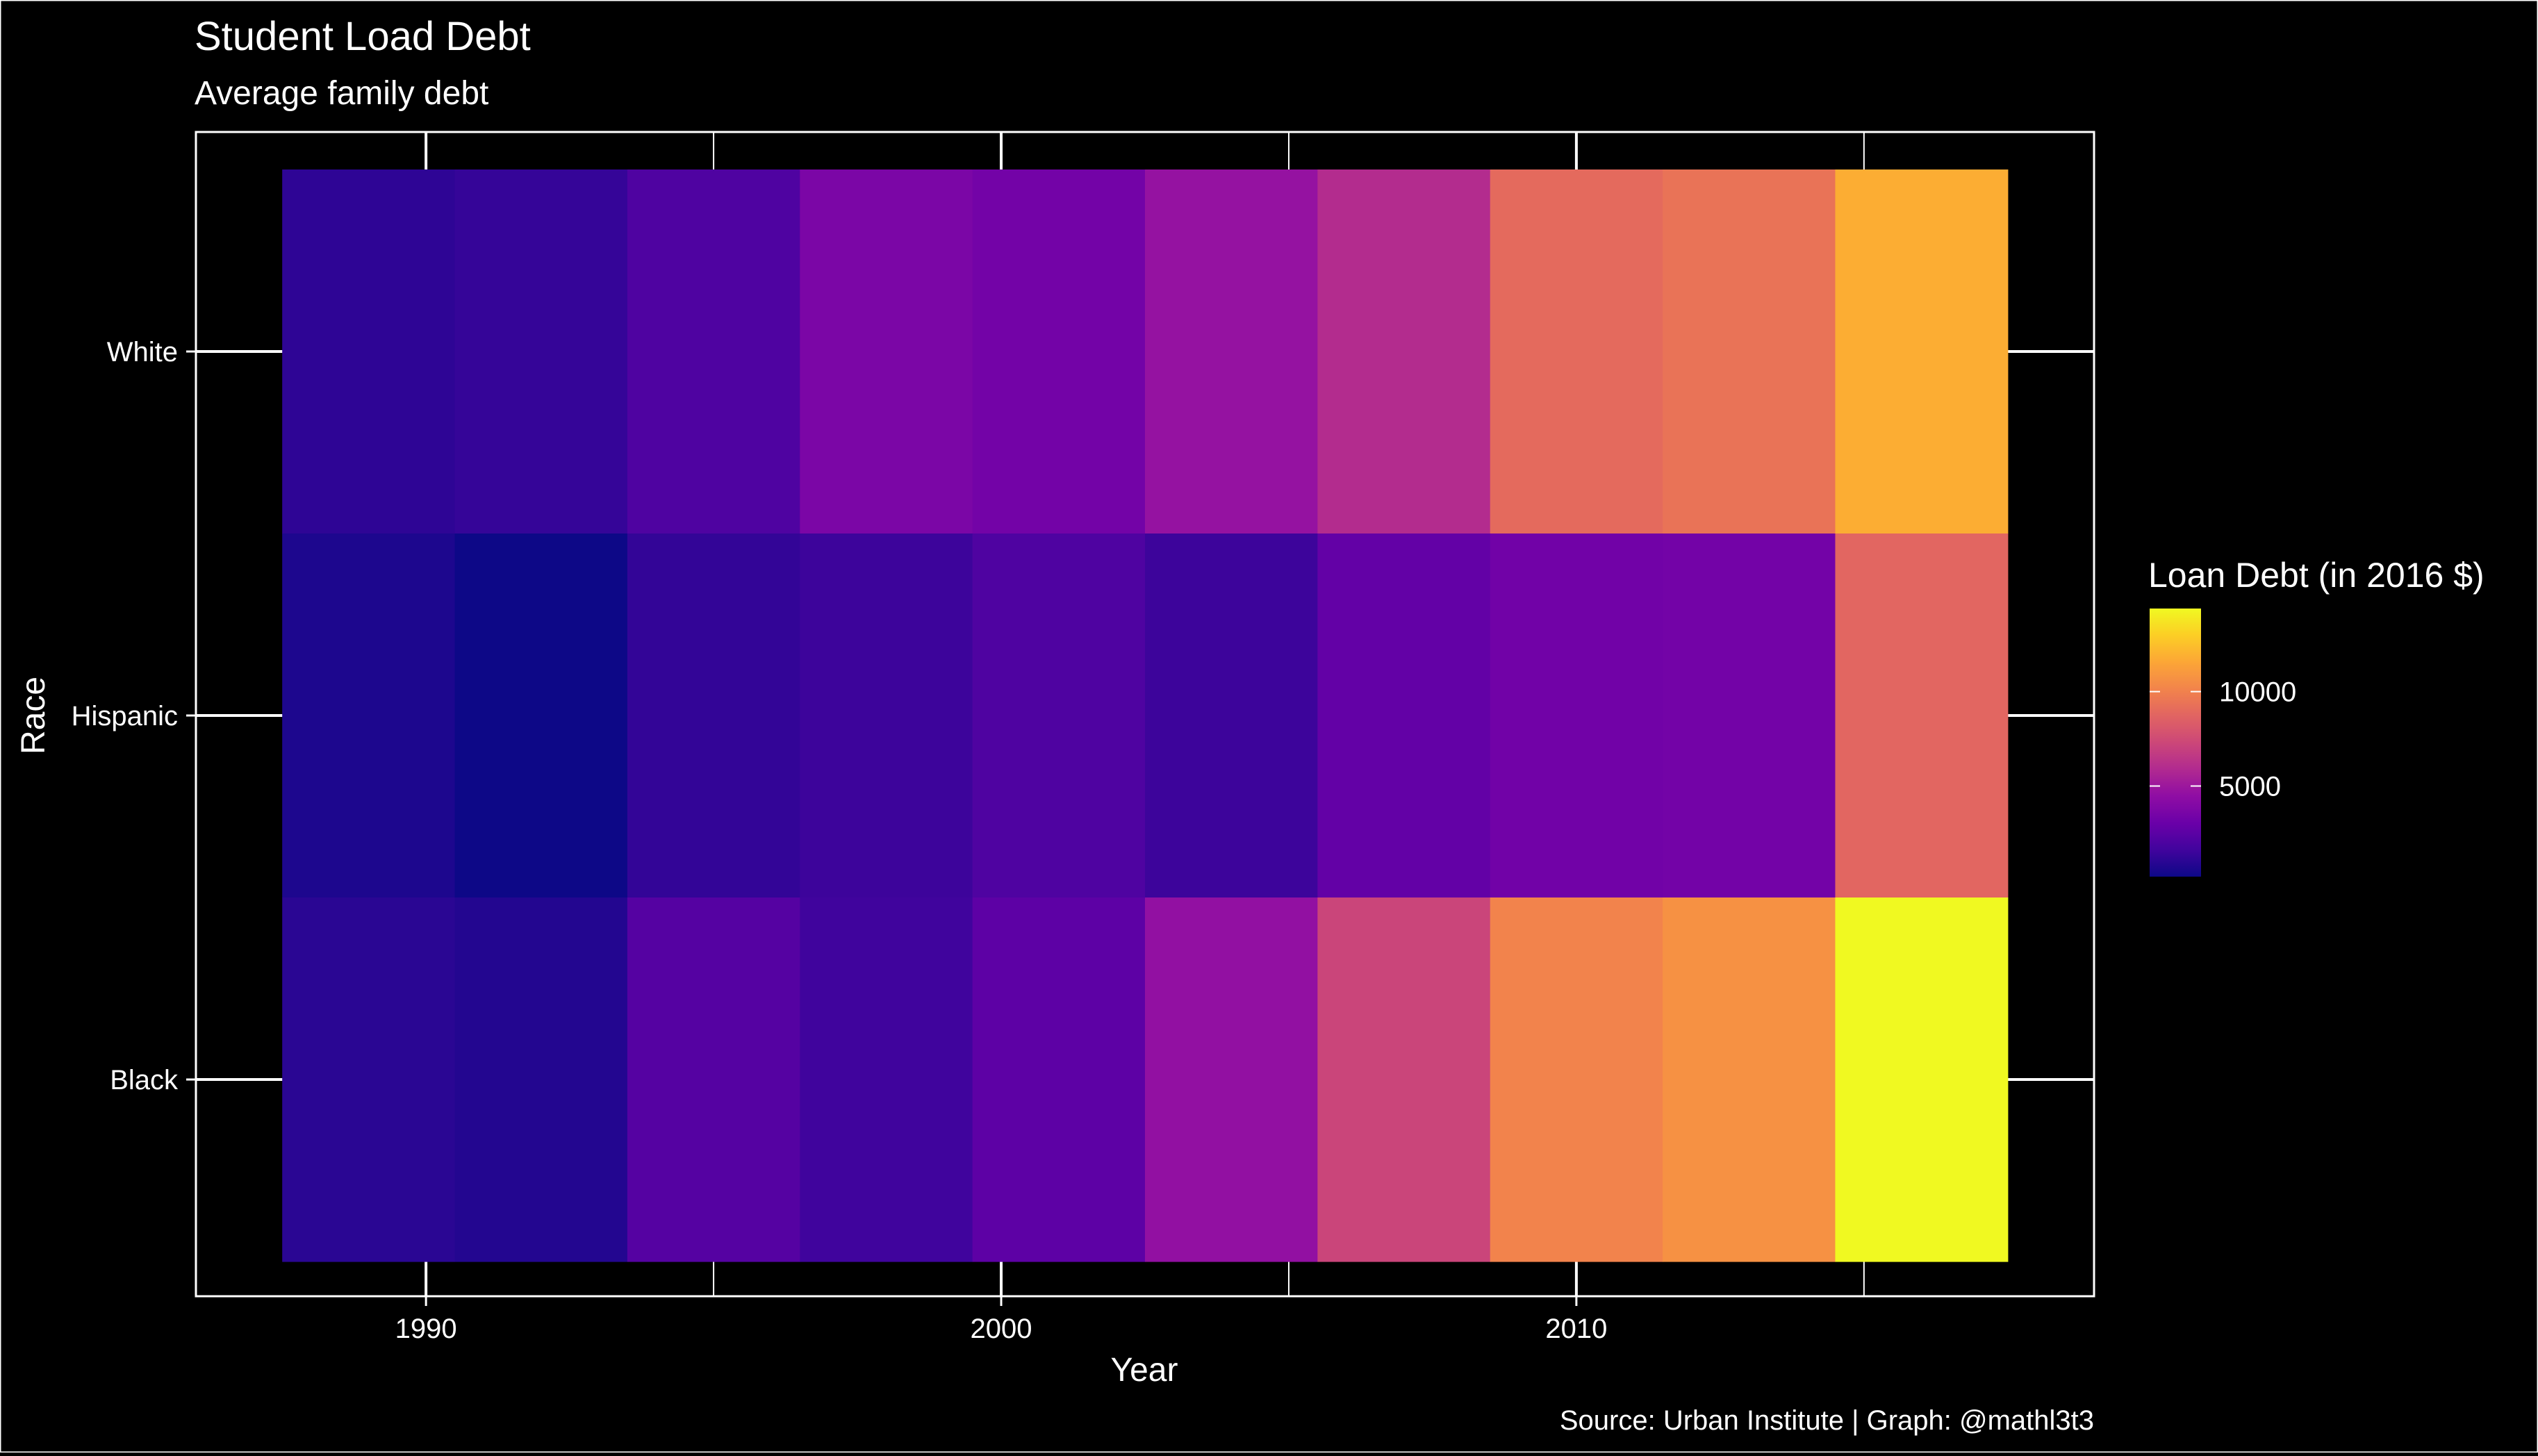 The width and height of the screenshot is (2538, 1456). Describe the element at coordinates (1145, 1371) in the screenshot. I see `x-axis-title: Year` at that location.